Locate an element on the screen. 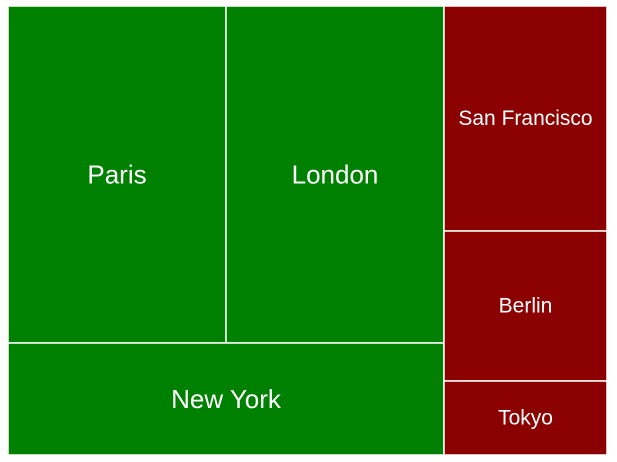  treemap-cell-san-francisco is located at coordinates (525, 118).